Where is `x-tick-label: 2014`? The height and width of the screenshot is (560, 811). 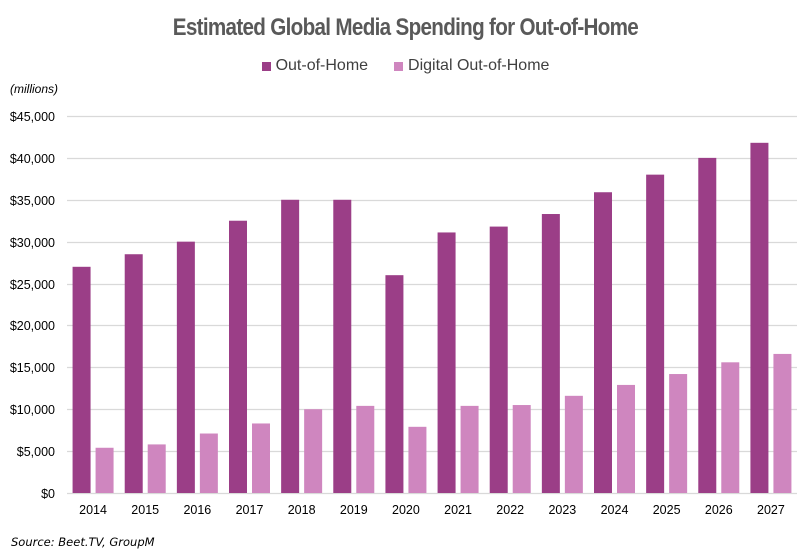 x-tick-label: 2014 is located at coordinates (93, 510).